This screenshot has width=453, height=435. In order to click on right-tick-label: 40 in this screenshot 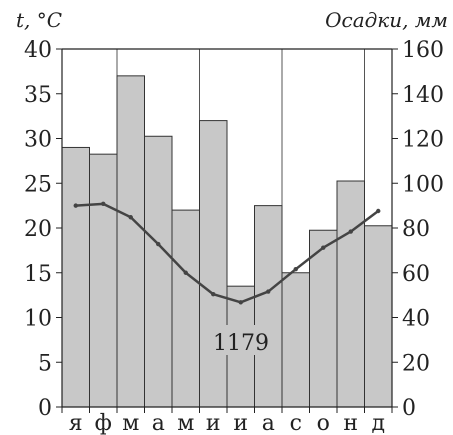, I will do `click(416, 319)`.